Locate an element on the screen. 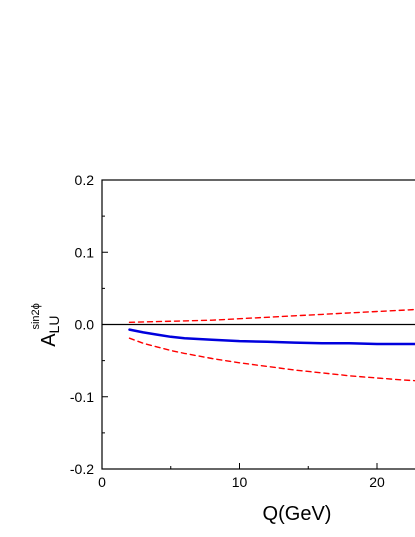 The height and width of the screenshot is (537, 415). y-tick-label: 0.1 is located at coordinates (85, 252).